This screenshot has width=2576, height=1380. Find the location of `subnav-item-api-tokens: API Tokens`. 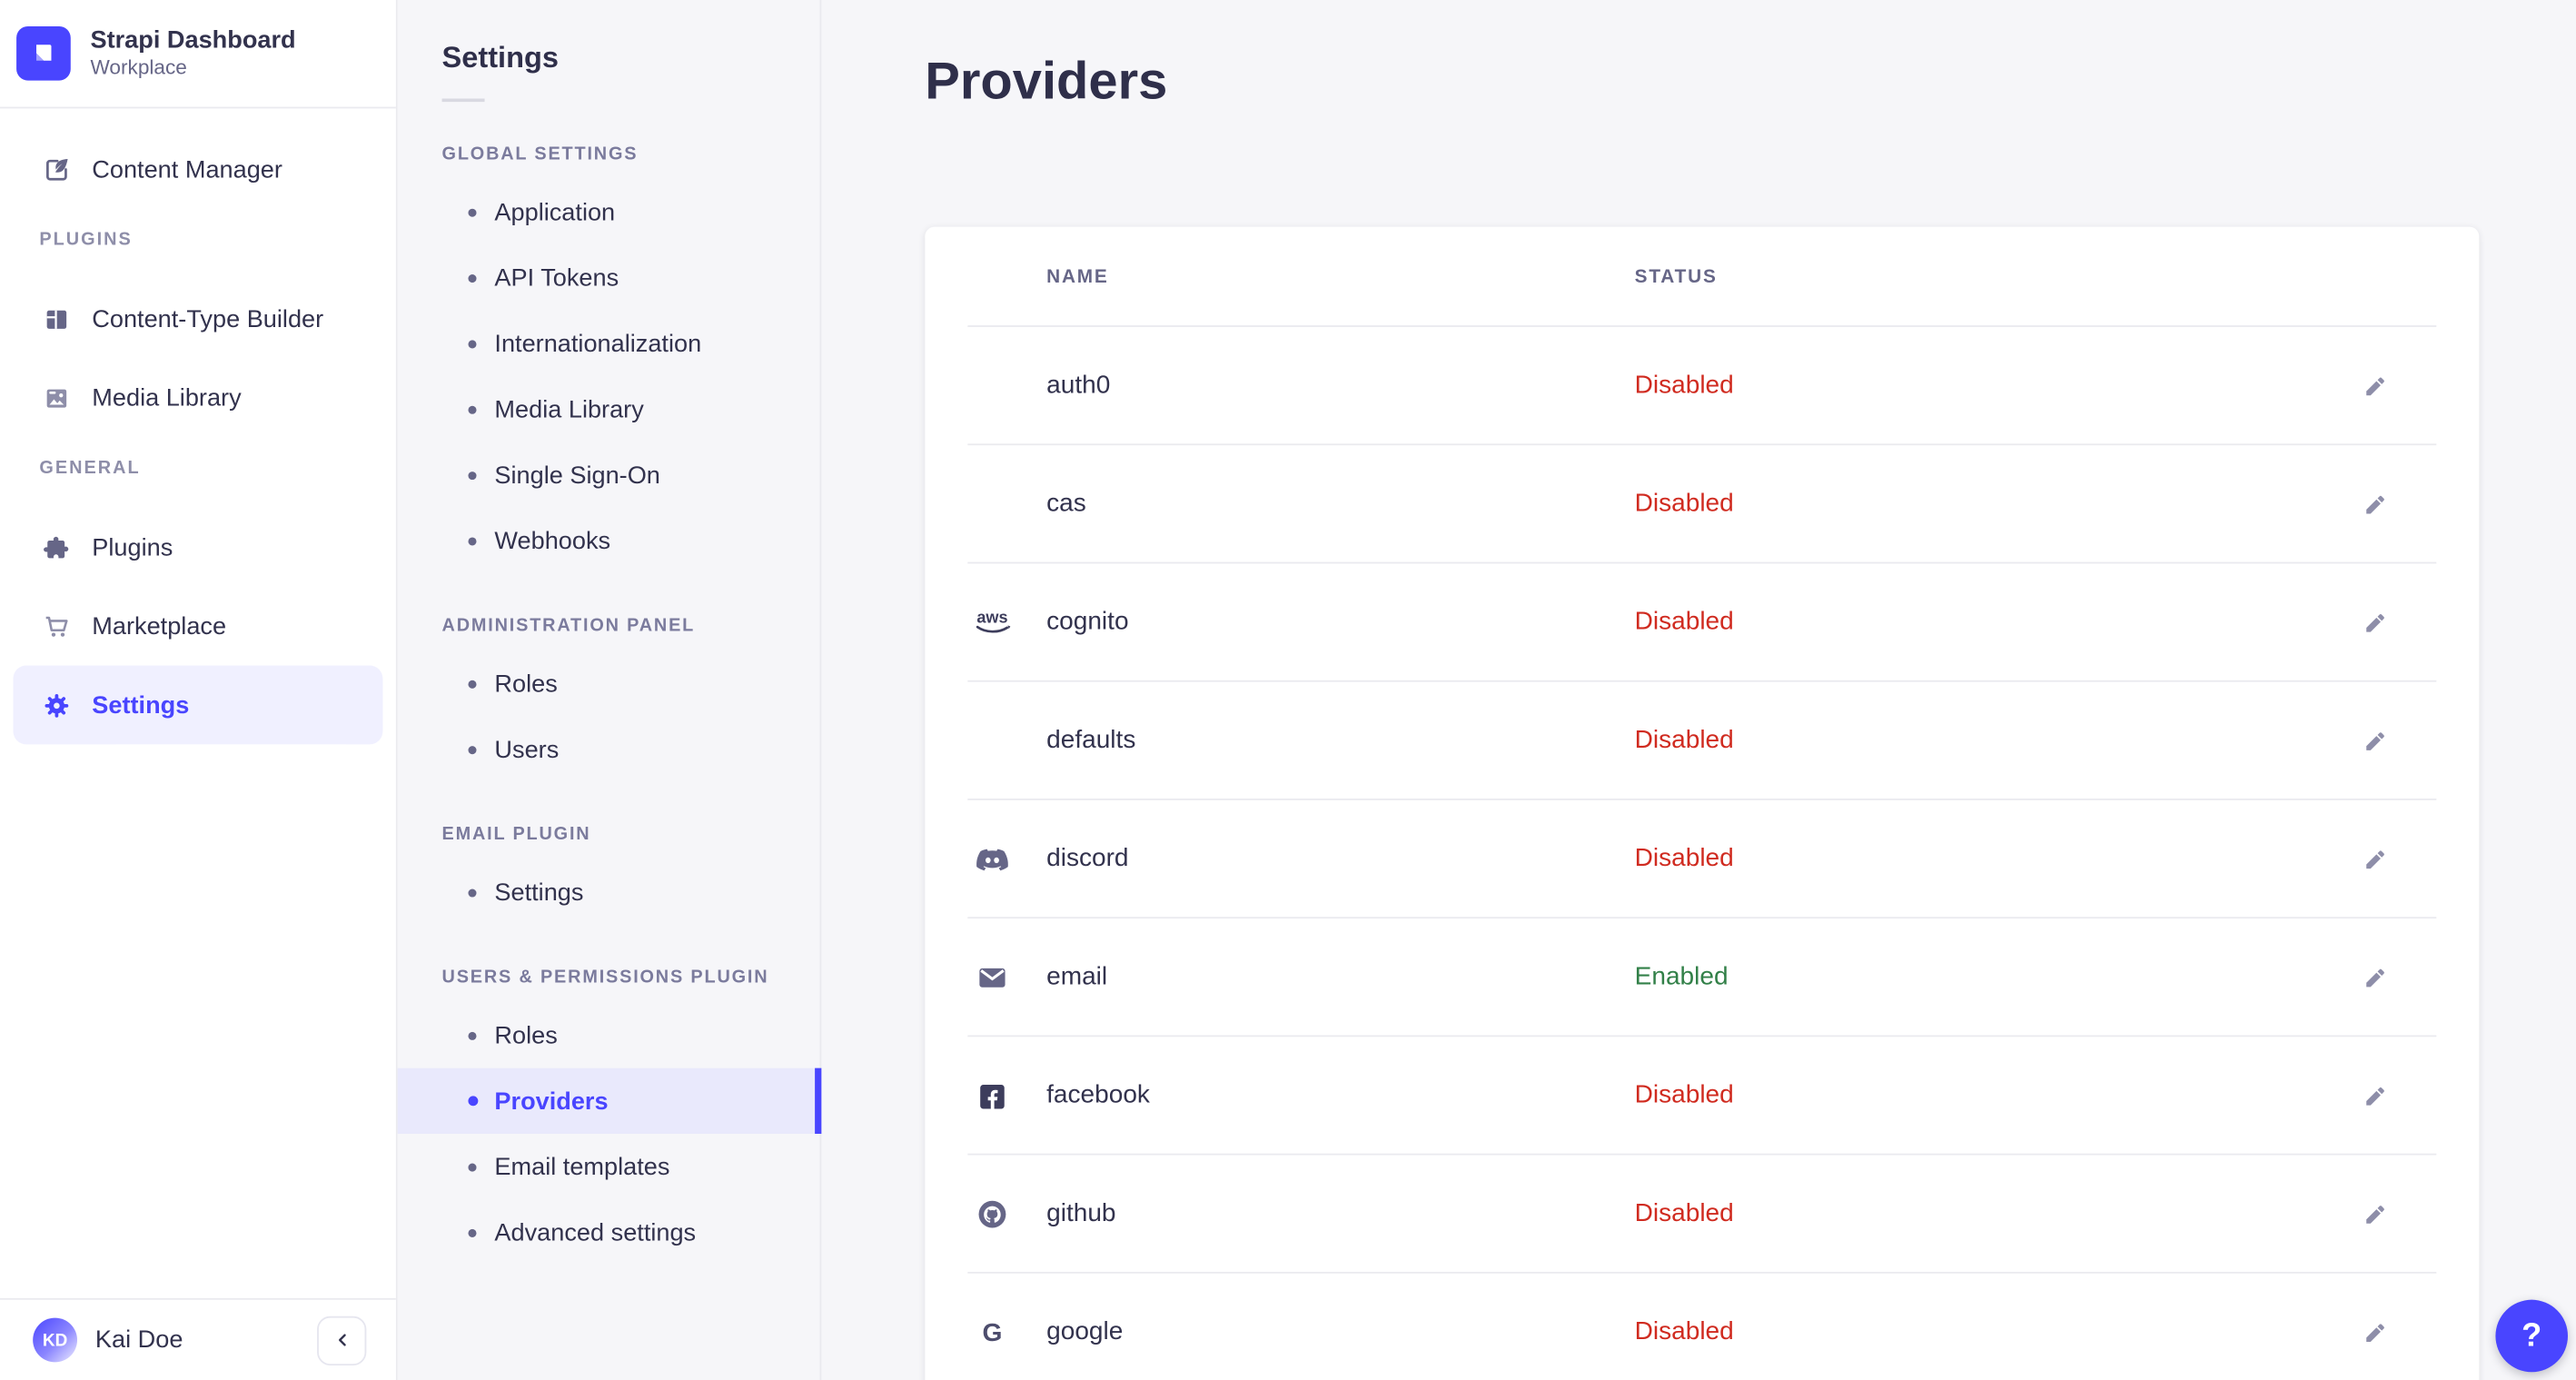

subnav-item-api-tokens: API Tokens is located at coordinates (609, 277).